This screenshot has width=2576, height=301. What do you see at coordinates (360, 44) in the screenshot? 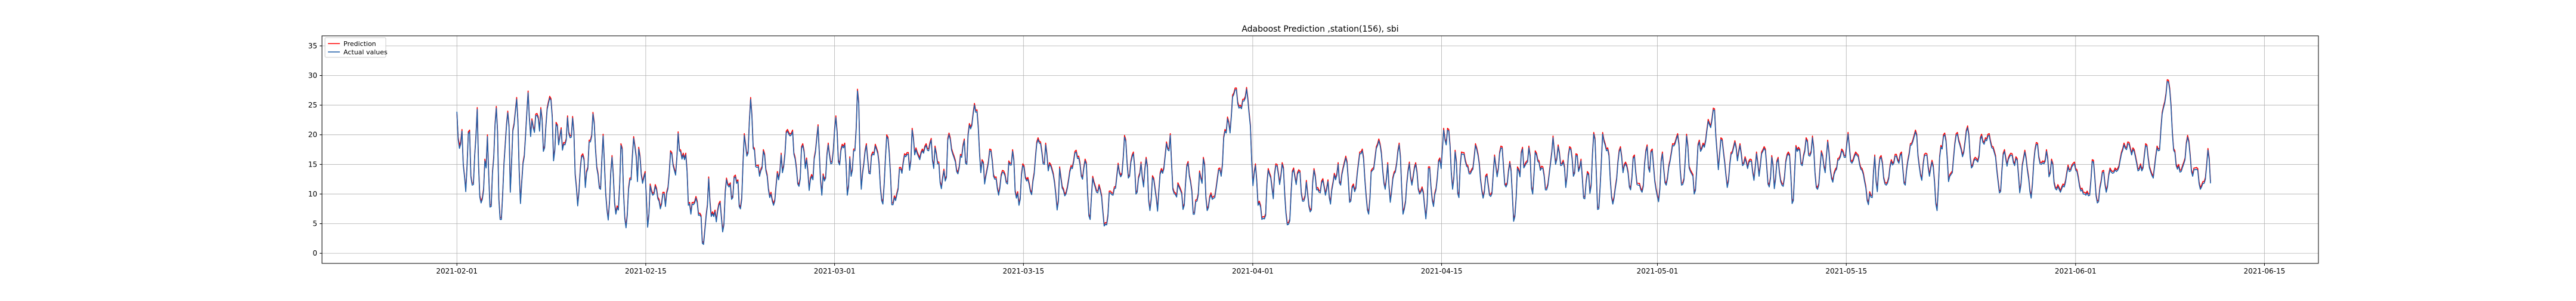
I see `legend-label-prediction: Prediction` at bounding box center [360, 44].